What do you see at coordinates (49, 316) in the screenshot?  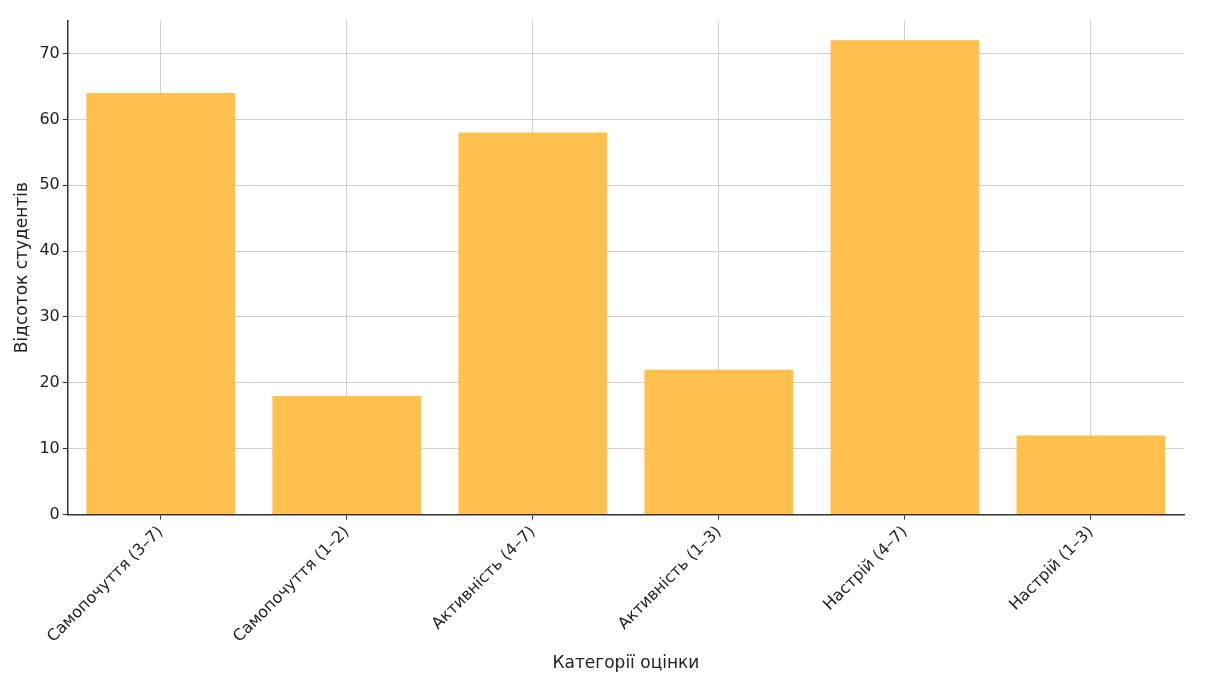 I see `y-tick-label: 30` at bounding box center [49, 316].